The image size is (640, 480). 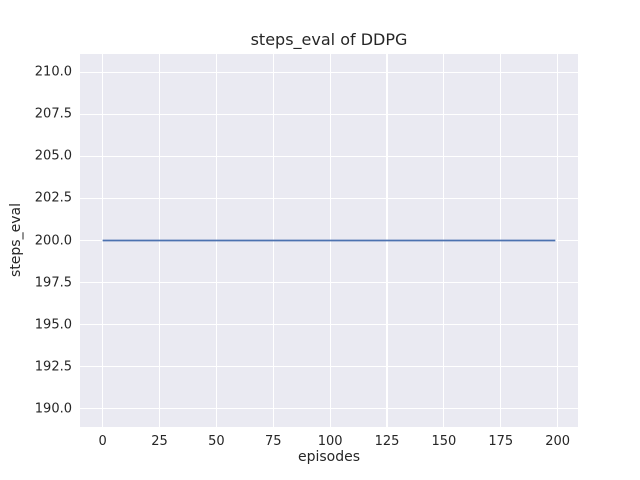 I want to click on y-tick-label: 195.0, so click(x=53, y=324).